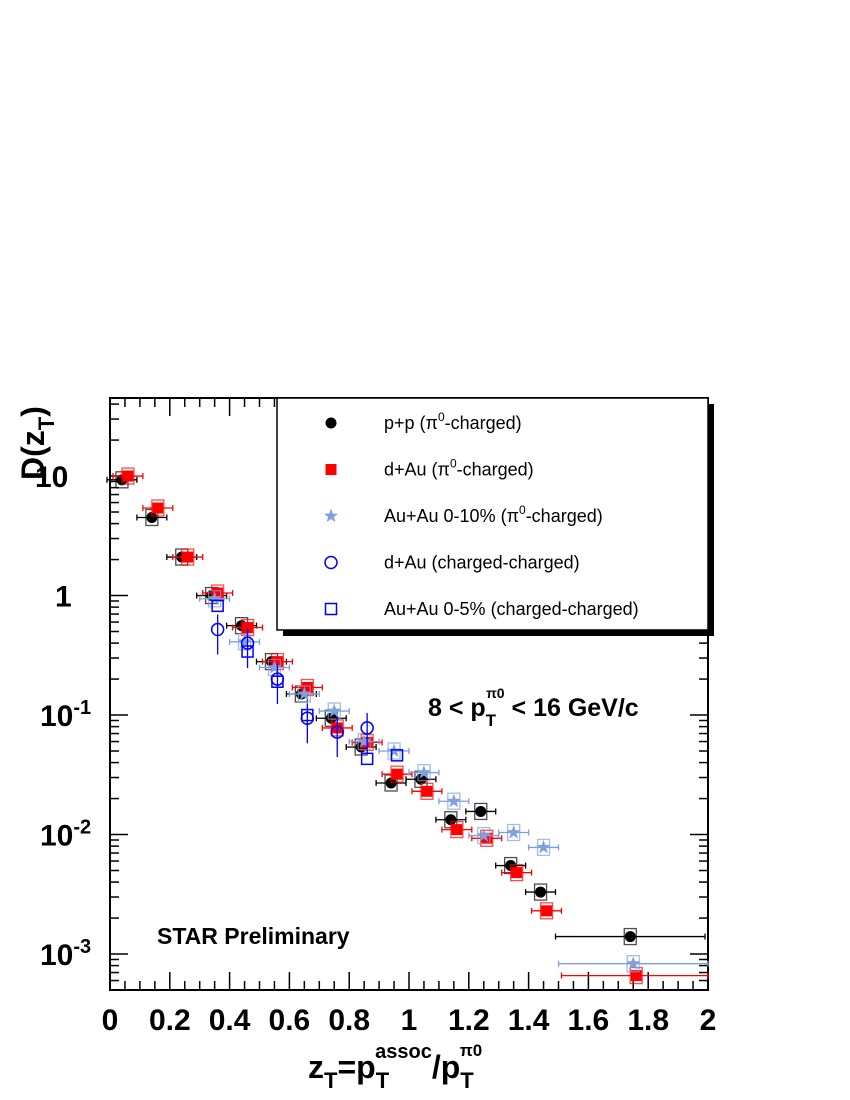 The width and height of the screenshot is (850, 1100). Describe the element at coordinates (170, 1020) in the screenshot. I see `x-tick-label: 0.2` at that location.